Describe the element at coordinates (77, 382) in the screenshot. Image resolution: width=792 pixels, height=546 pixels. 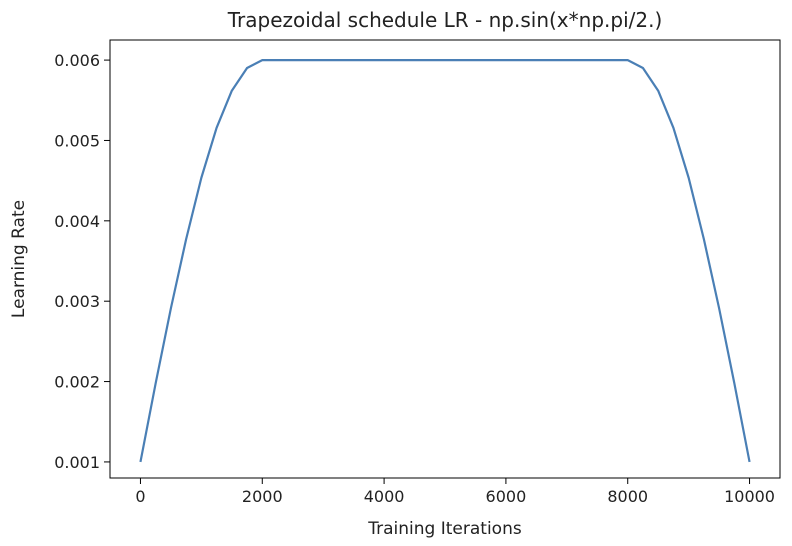
I see `y-tick-label: 0.002` at that location.